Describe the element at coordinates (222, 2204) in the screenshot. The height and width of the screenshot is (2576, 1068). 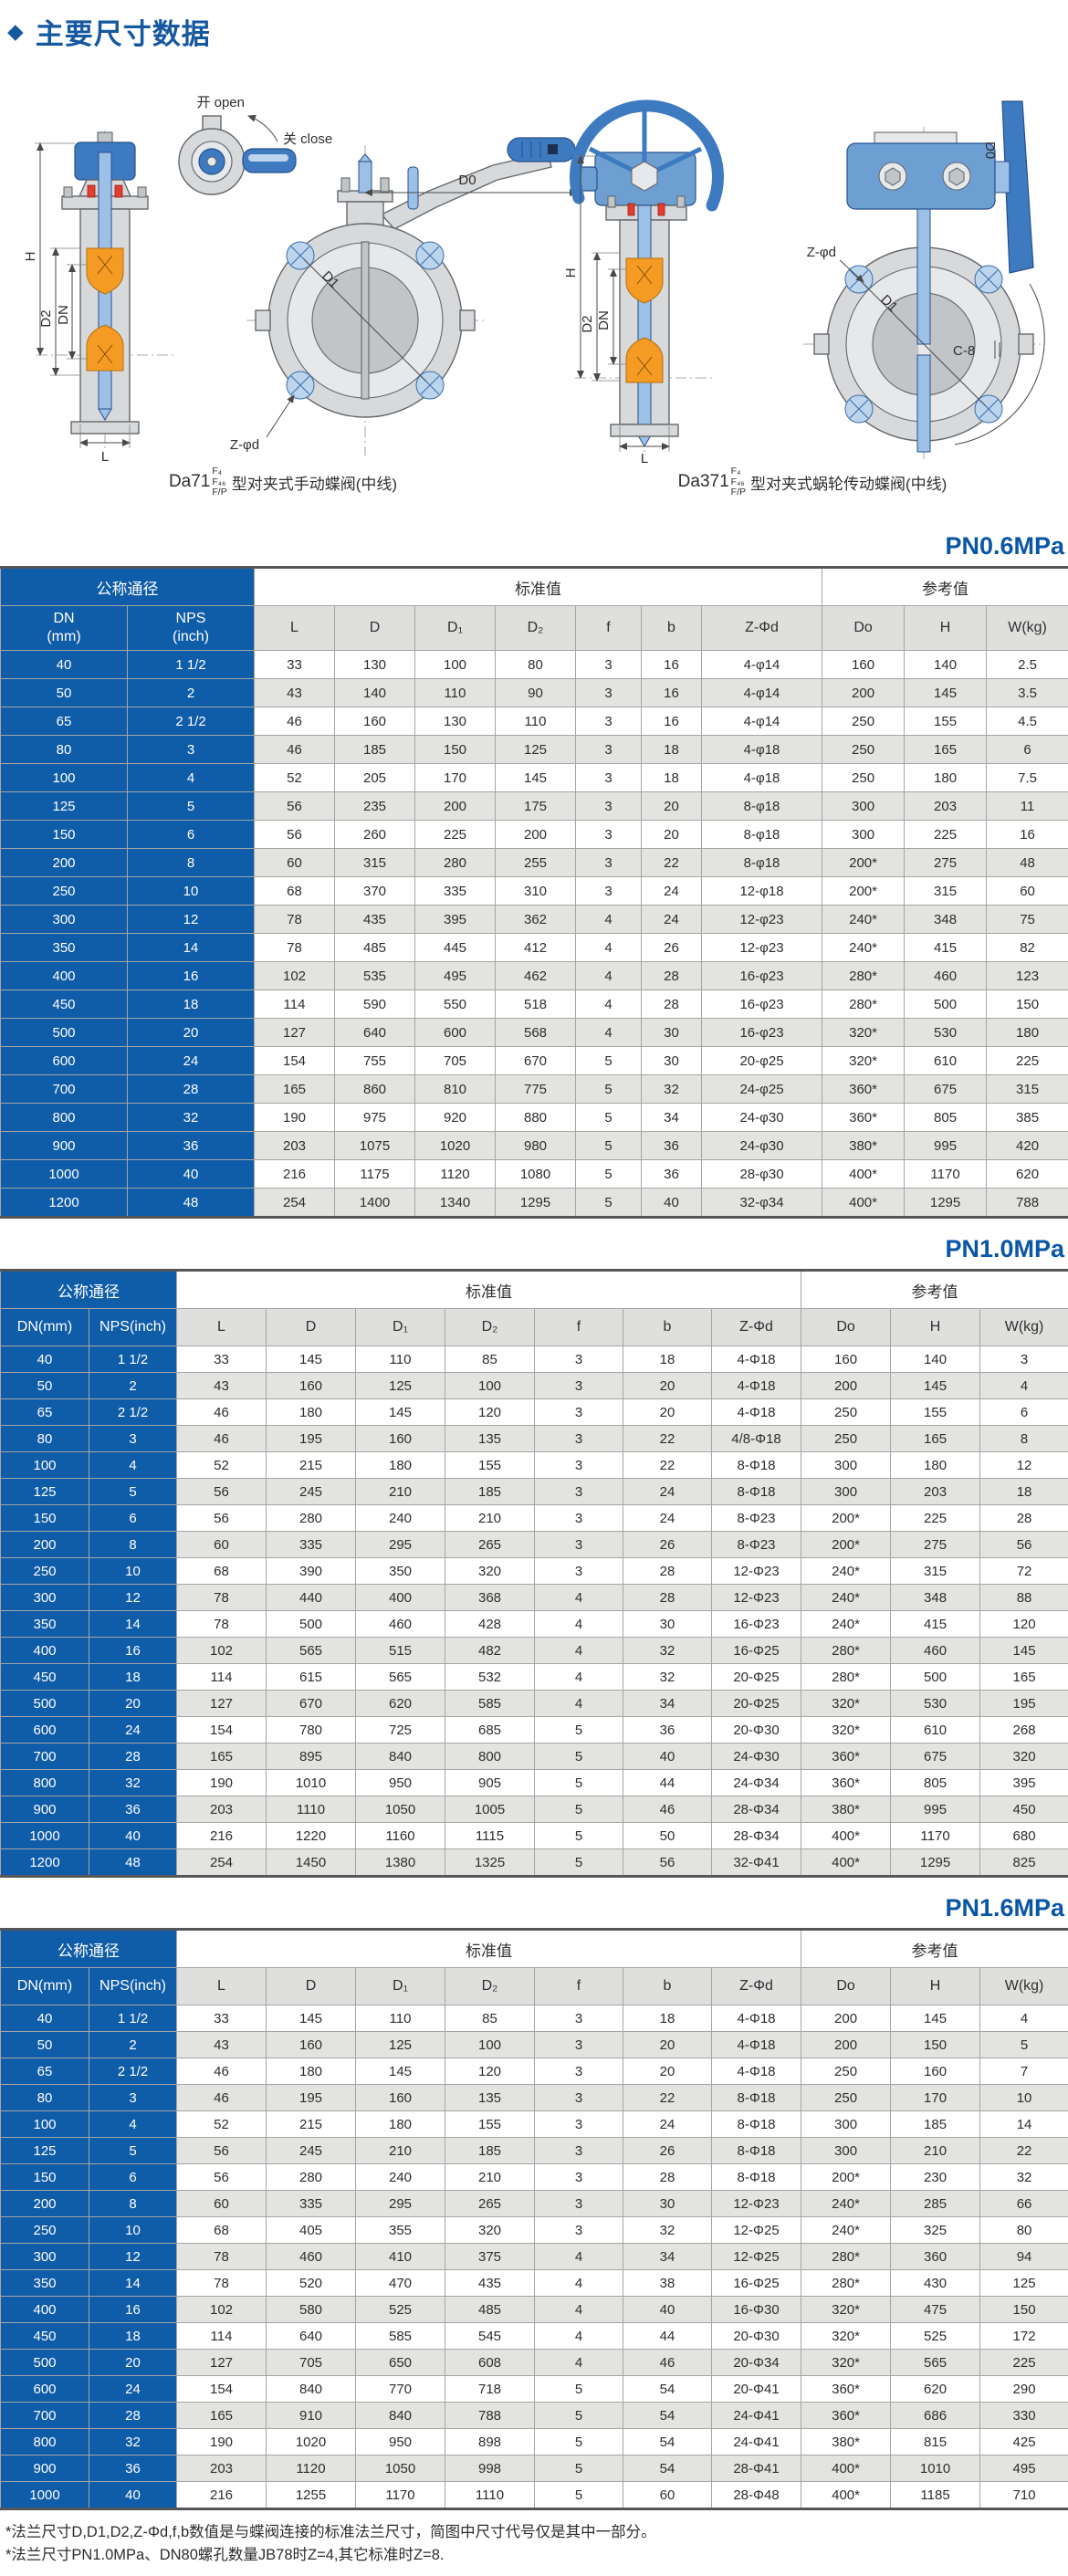
I see `value-cell: 60` at that location.